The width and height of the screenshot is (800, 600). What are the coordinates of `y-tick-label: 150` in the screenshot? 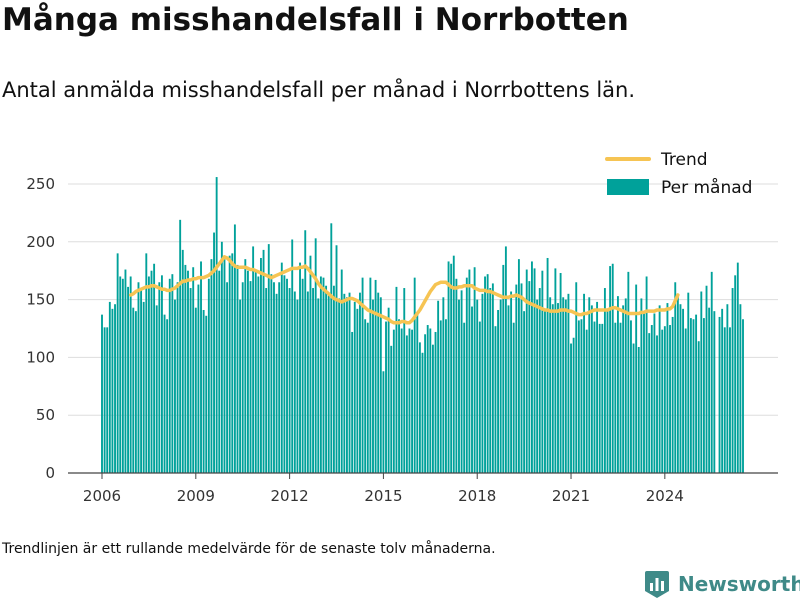 It's located at (40, 300).